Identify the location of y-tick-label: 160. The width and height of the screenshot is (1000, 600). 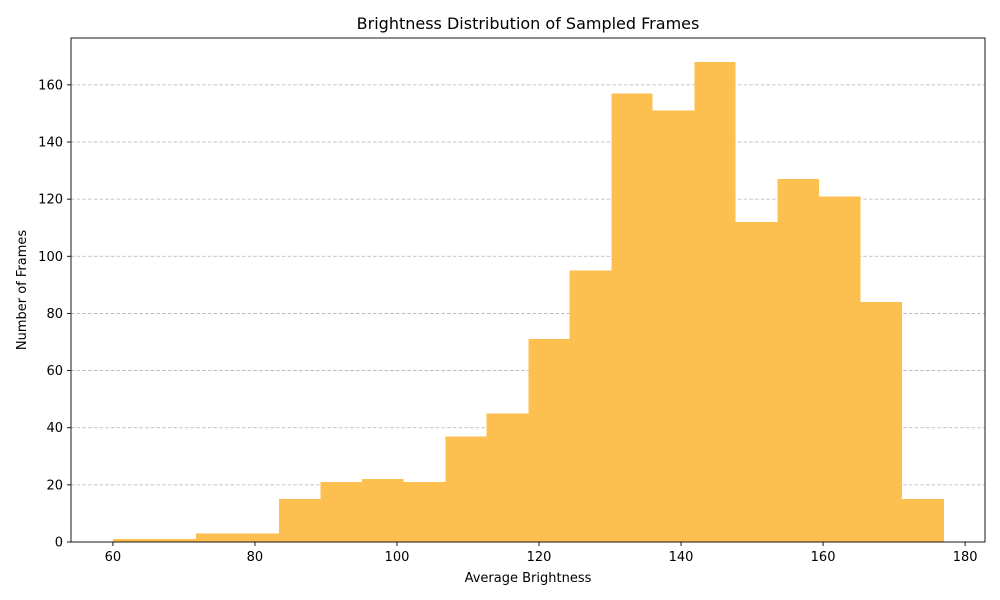
(50, 85).